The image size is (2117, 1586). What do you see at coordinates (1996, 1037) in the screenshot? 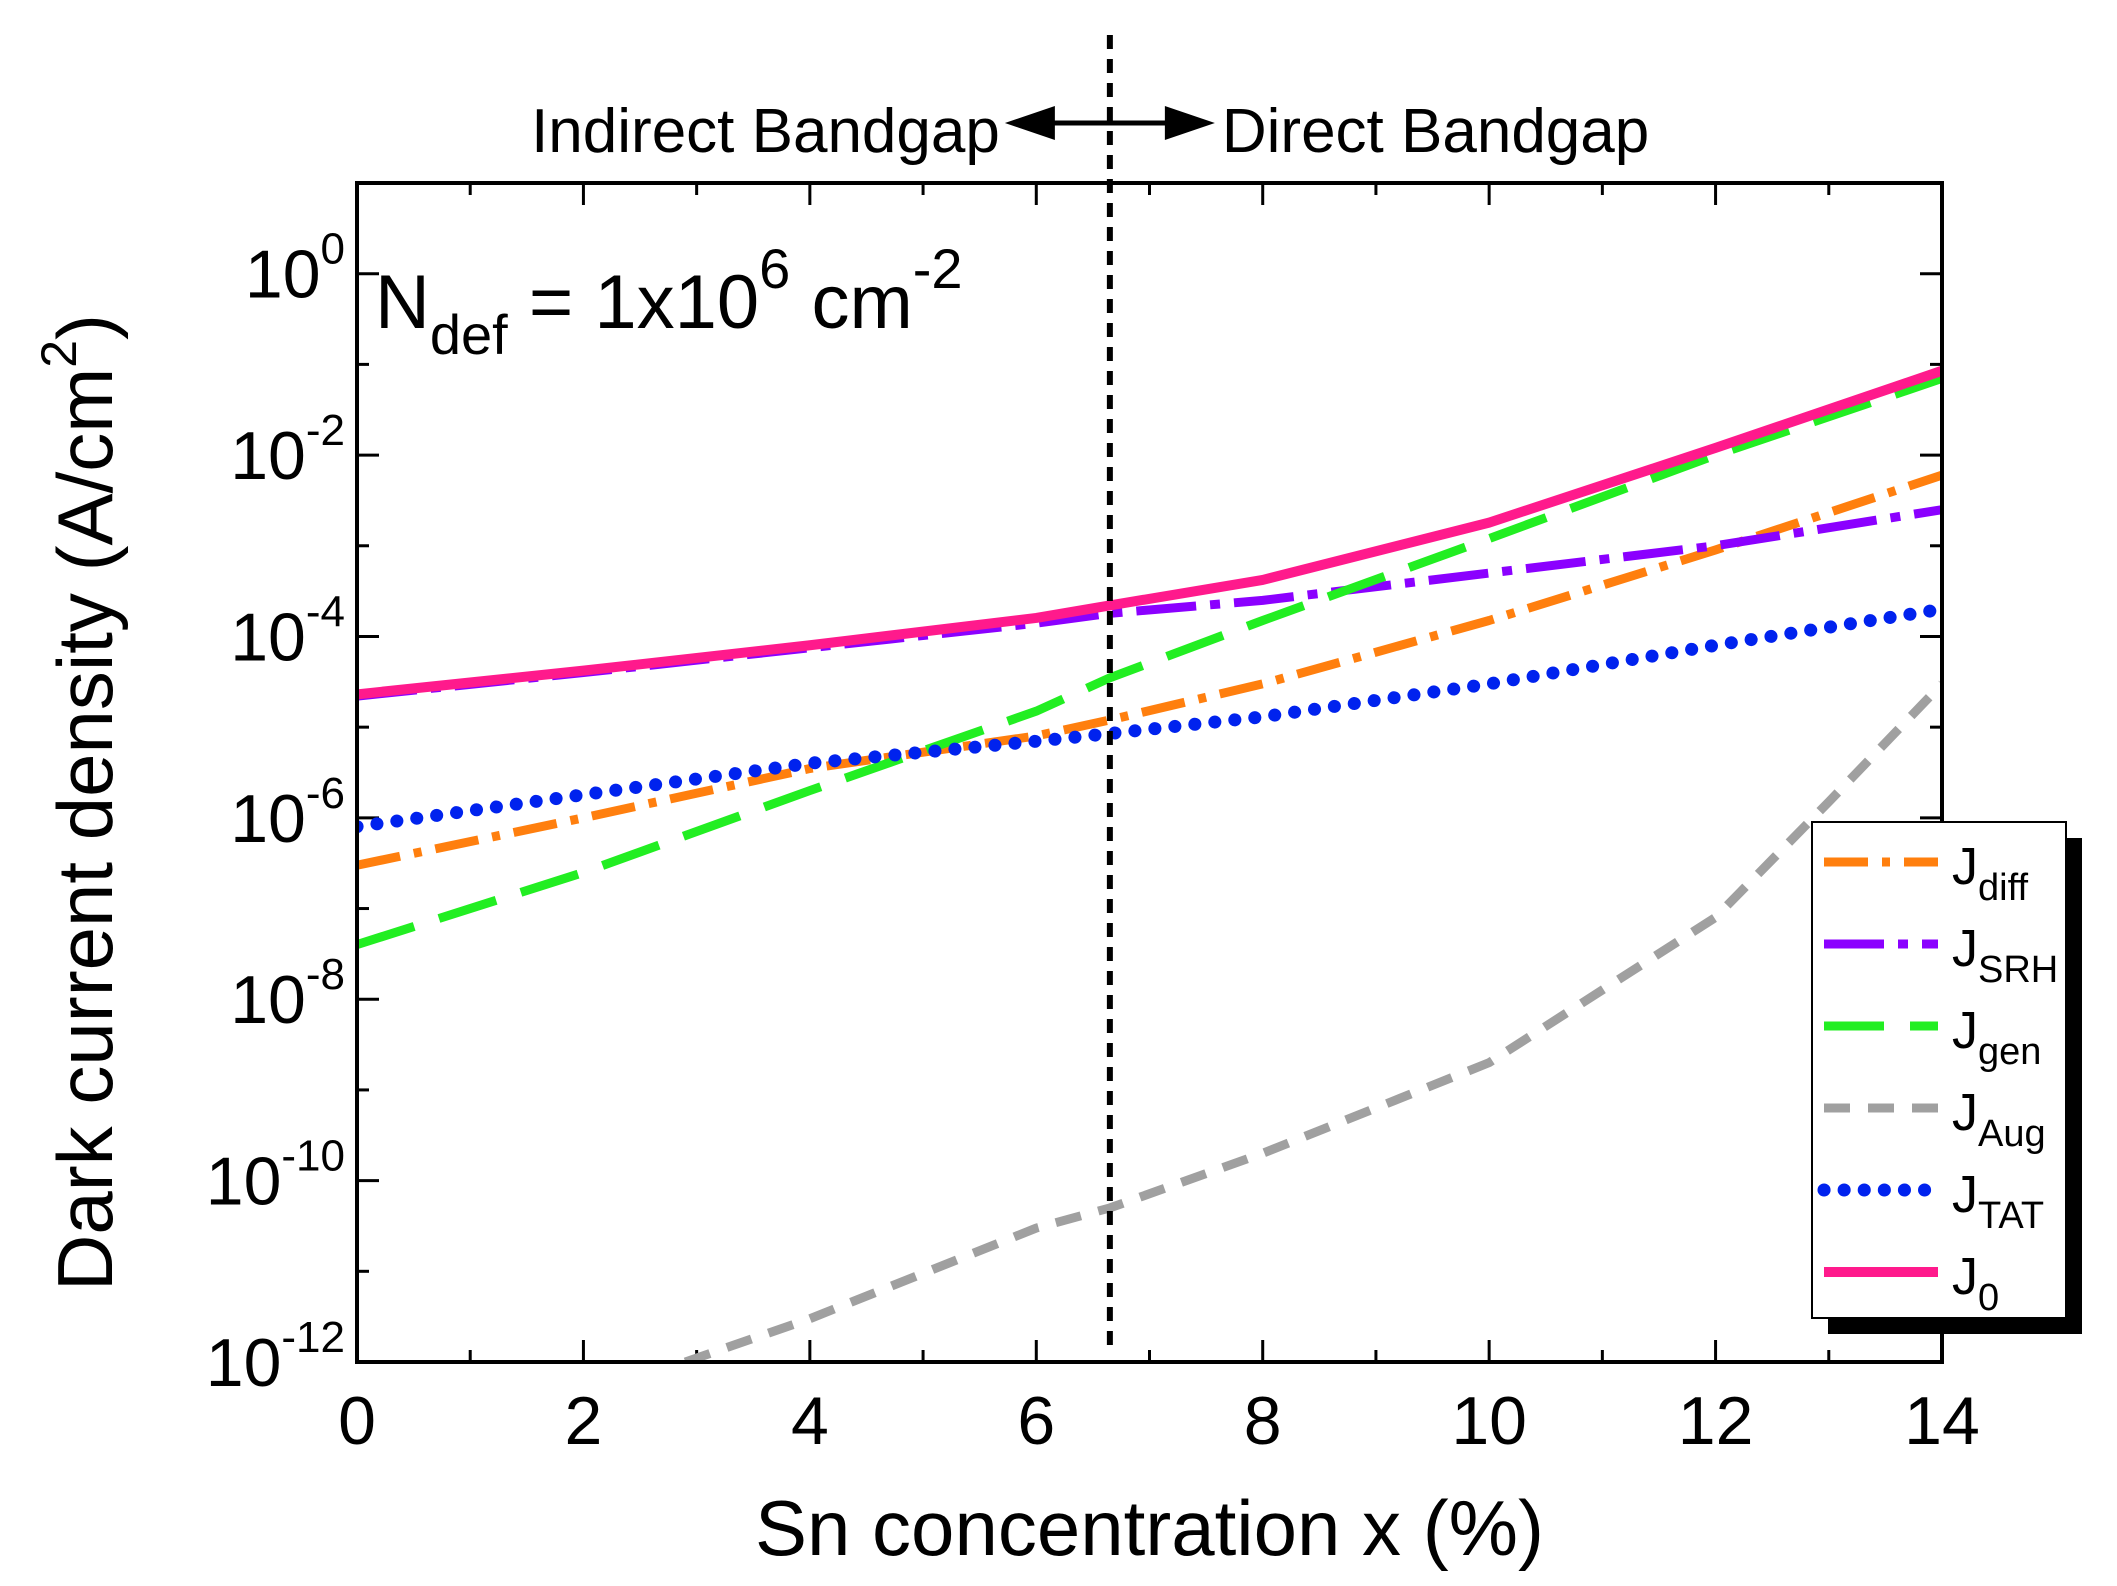
I see `legend-label: Jgen` at bounding box center [1996, 1037].